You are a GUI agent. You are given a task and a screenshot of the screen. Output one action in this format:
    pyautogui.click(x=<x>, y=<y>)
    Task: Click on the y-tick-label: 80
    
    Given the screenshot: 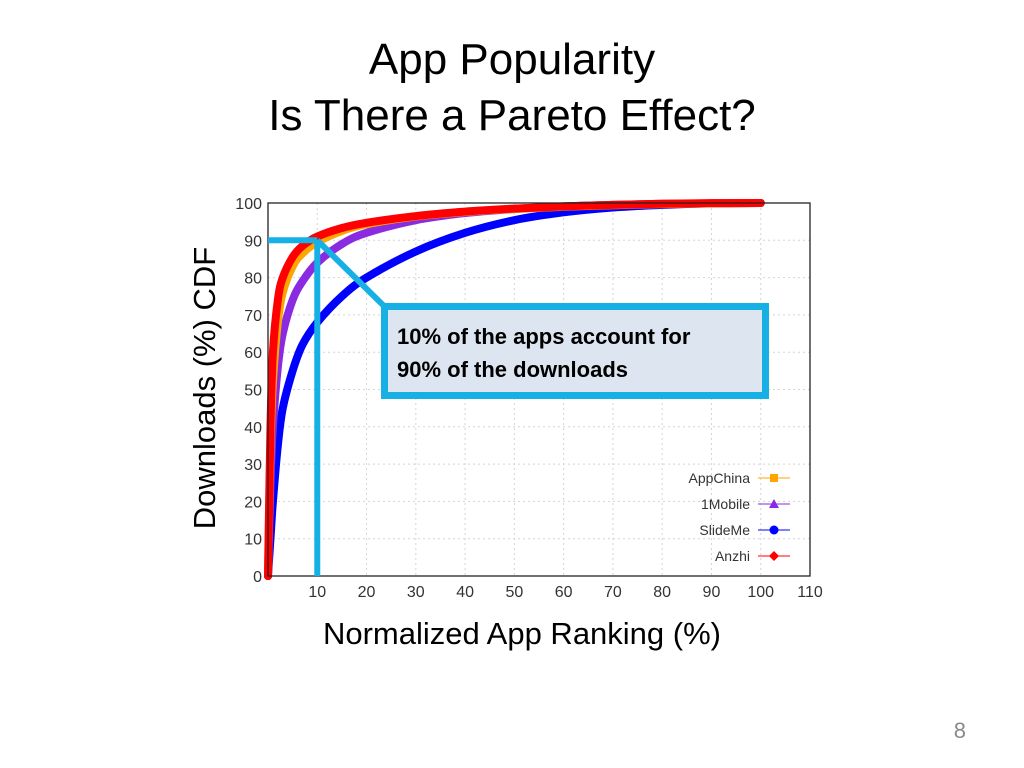 What is the action you would take?
    pyautogui.click(x=253, y=279)
    